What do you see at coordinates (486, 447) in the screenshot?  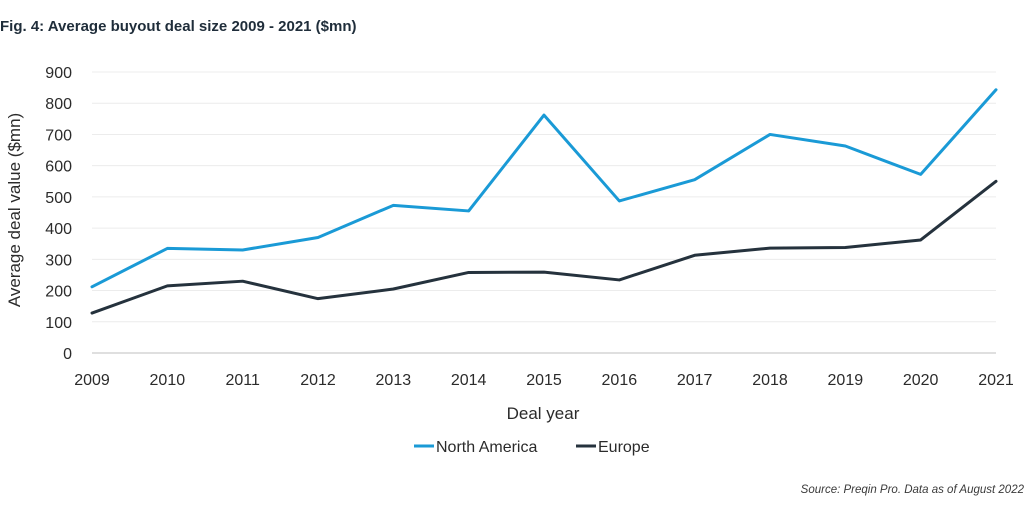 I see `legend-label-north-america: North America` at bounding box center [486, 447].